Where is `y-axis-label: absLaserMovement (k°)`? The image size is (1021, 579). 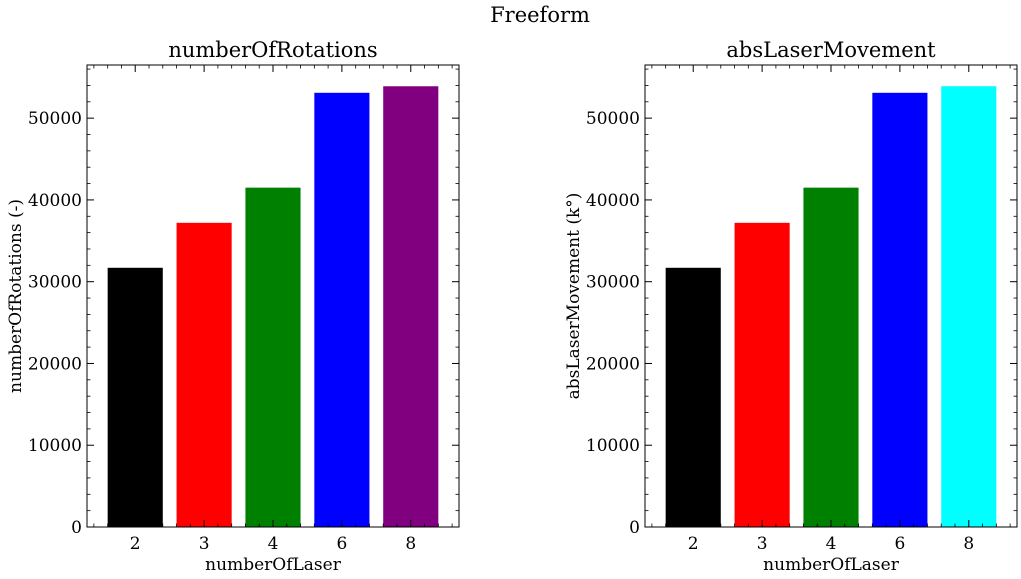 y-axis-label: absLaserMovement (k°) is located at coordinates (574, 296).